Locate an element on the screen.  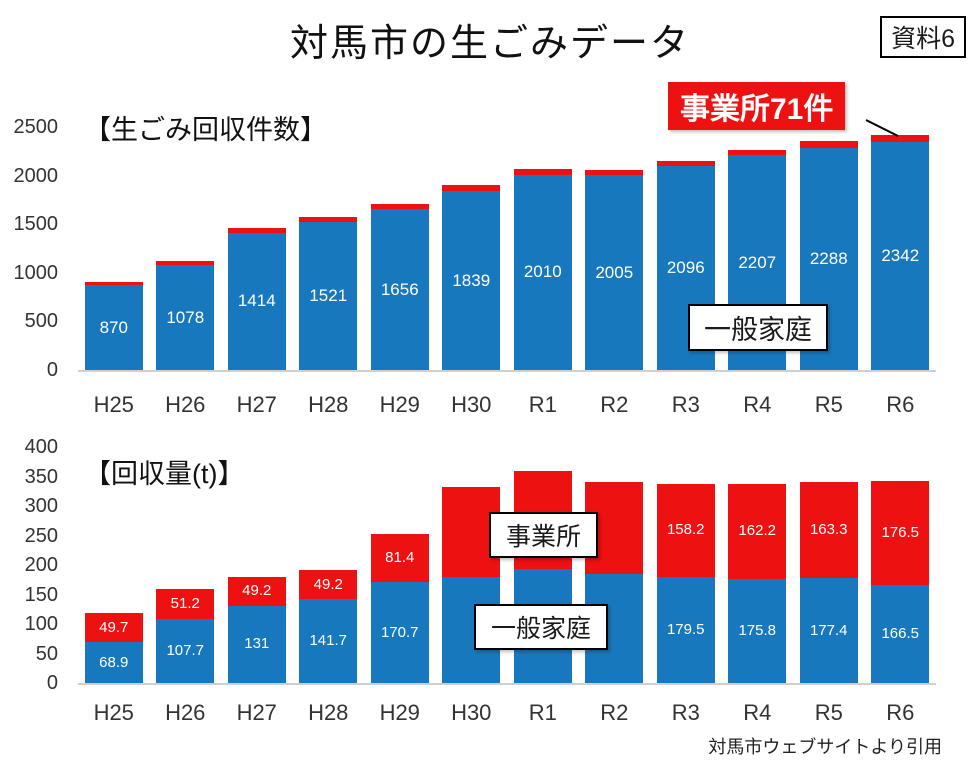
bar-value-label: 1414 is located at coordinates (256, 301).